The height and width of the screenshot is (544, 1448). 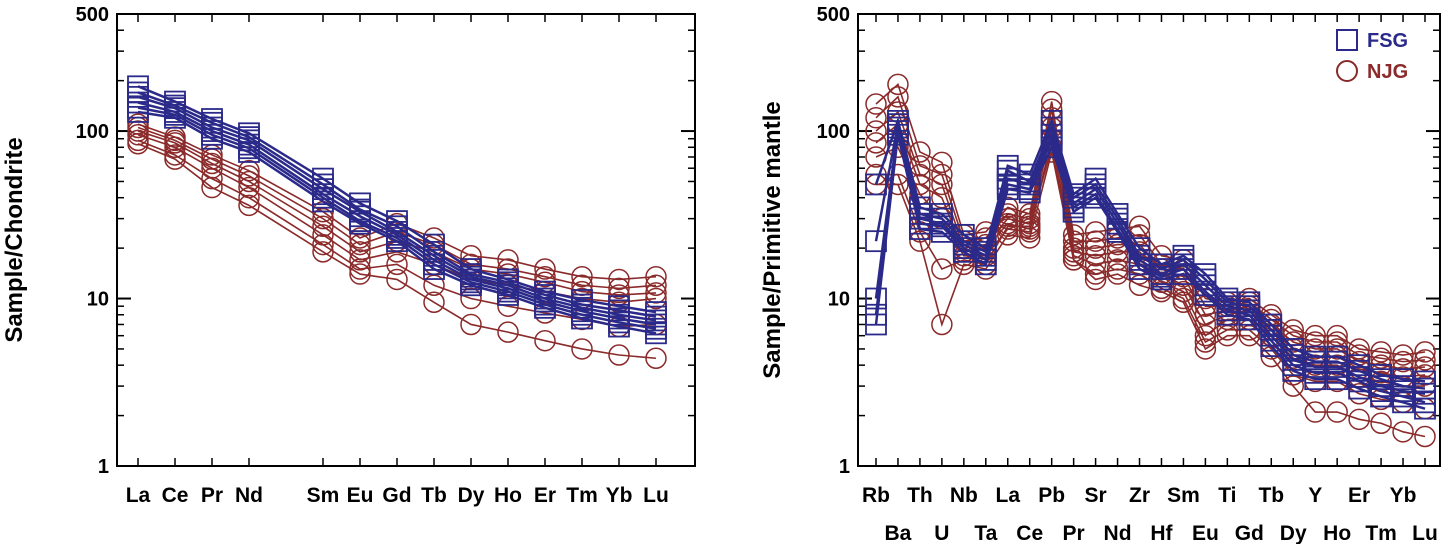 What do you see at coordinates (1315, 495) in the screenshot?
I see `x-category-label: Y` at bounding box center [1315, 495].